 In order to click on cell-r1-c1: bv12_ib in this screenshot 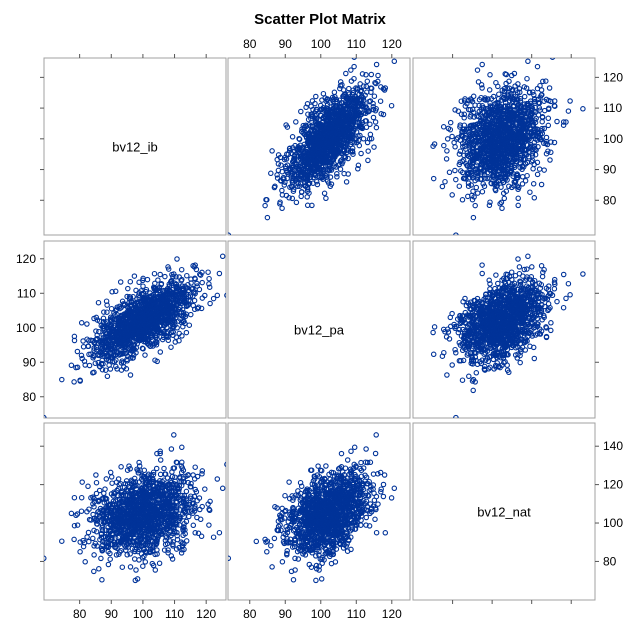, I will do `click(135, 146)`.